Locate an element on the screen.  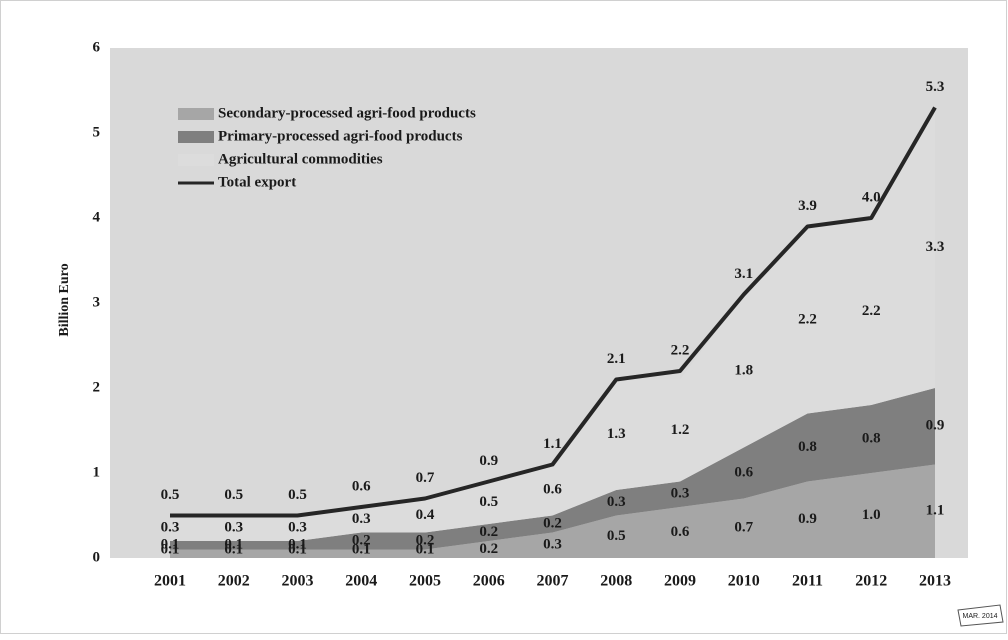
total-label: 2.1 is located at coordinates (616, 359).